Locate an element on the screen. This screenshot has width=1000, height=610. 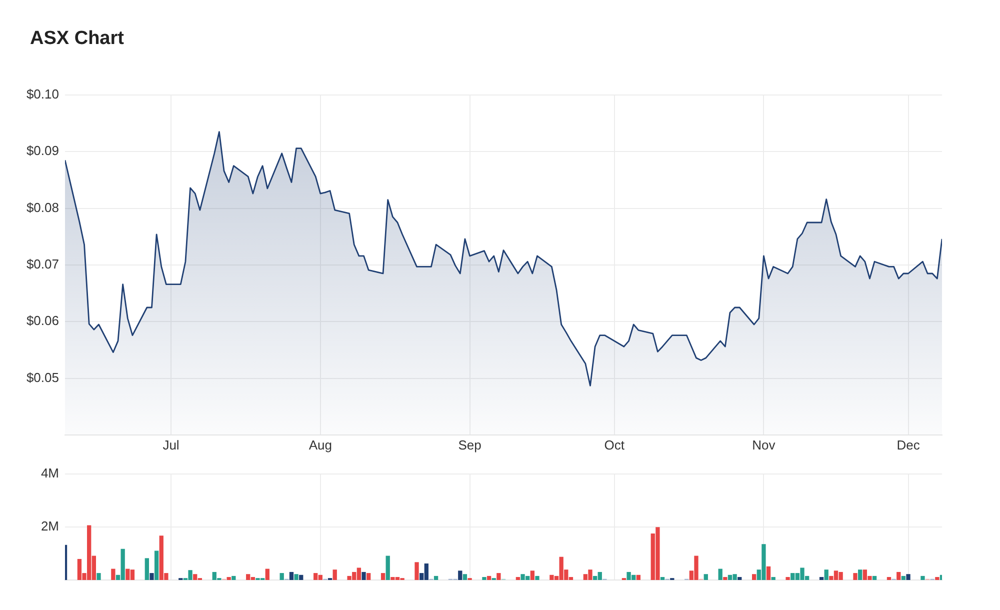
y-tick-label: 4M is located at coordinates (49, 472).